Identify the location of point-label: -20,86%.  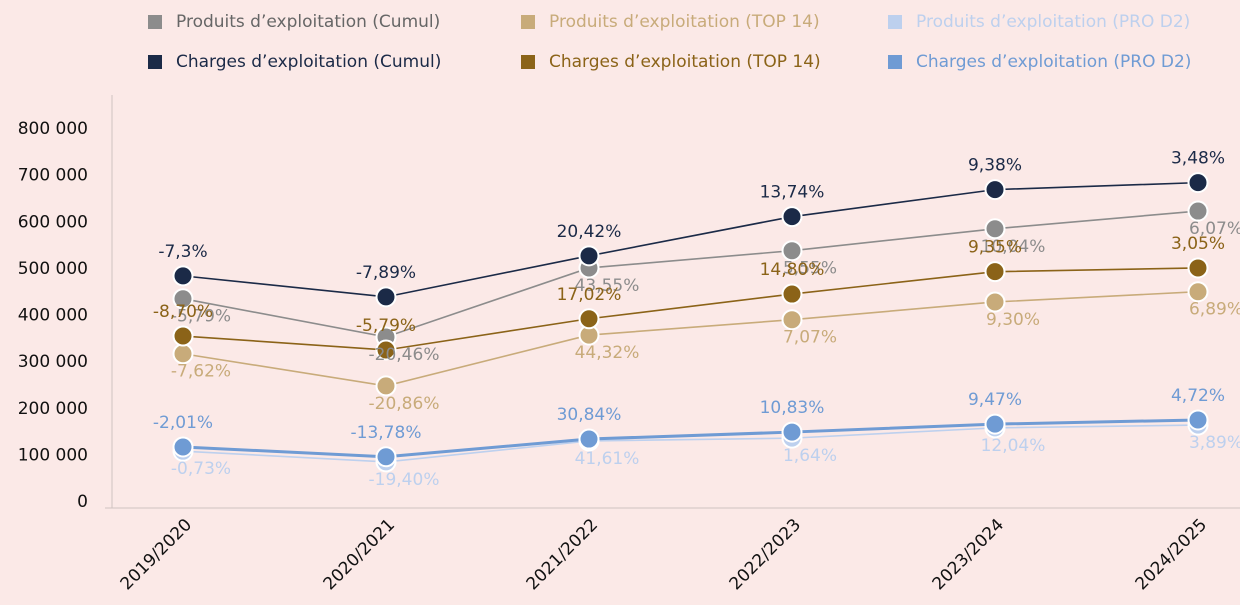
(404, 404).